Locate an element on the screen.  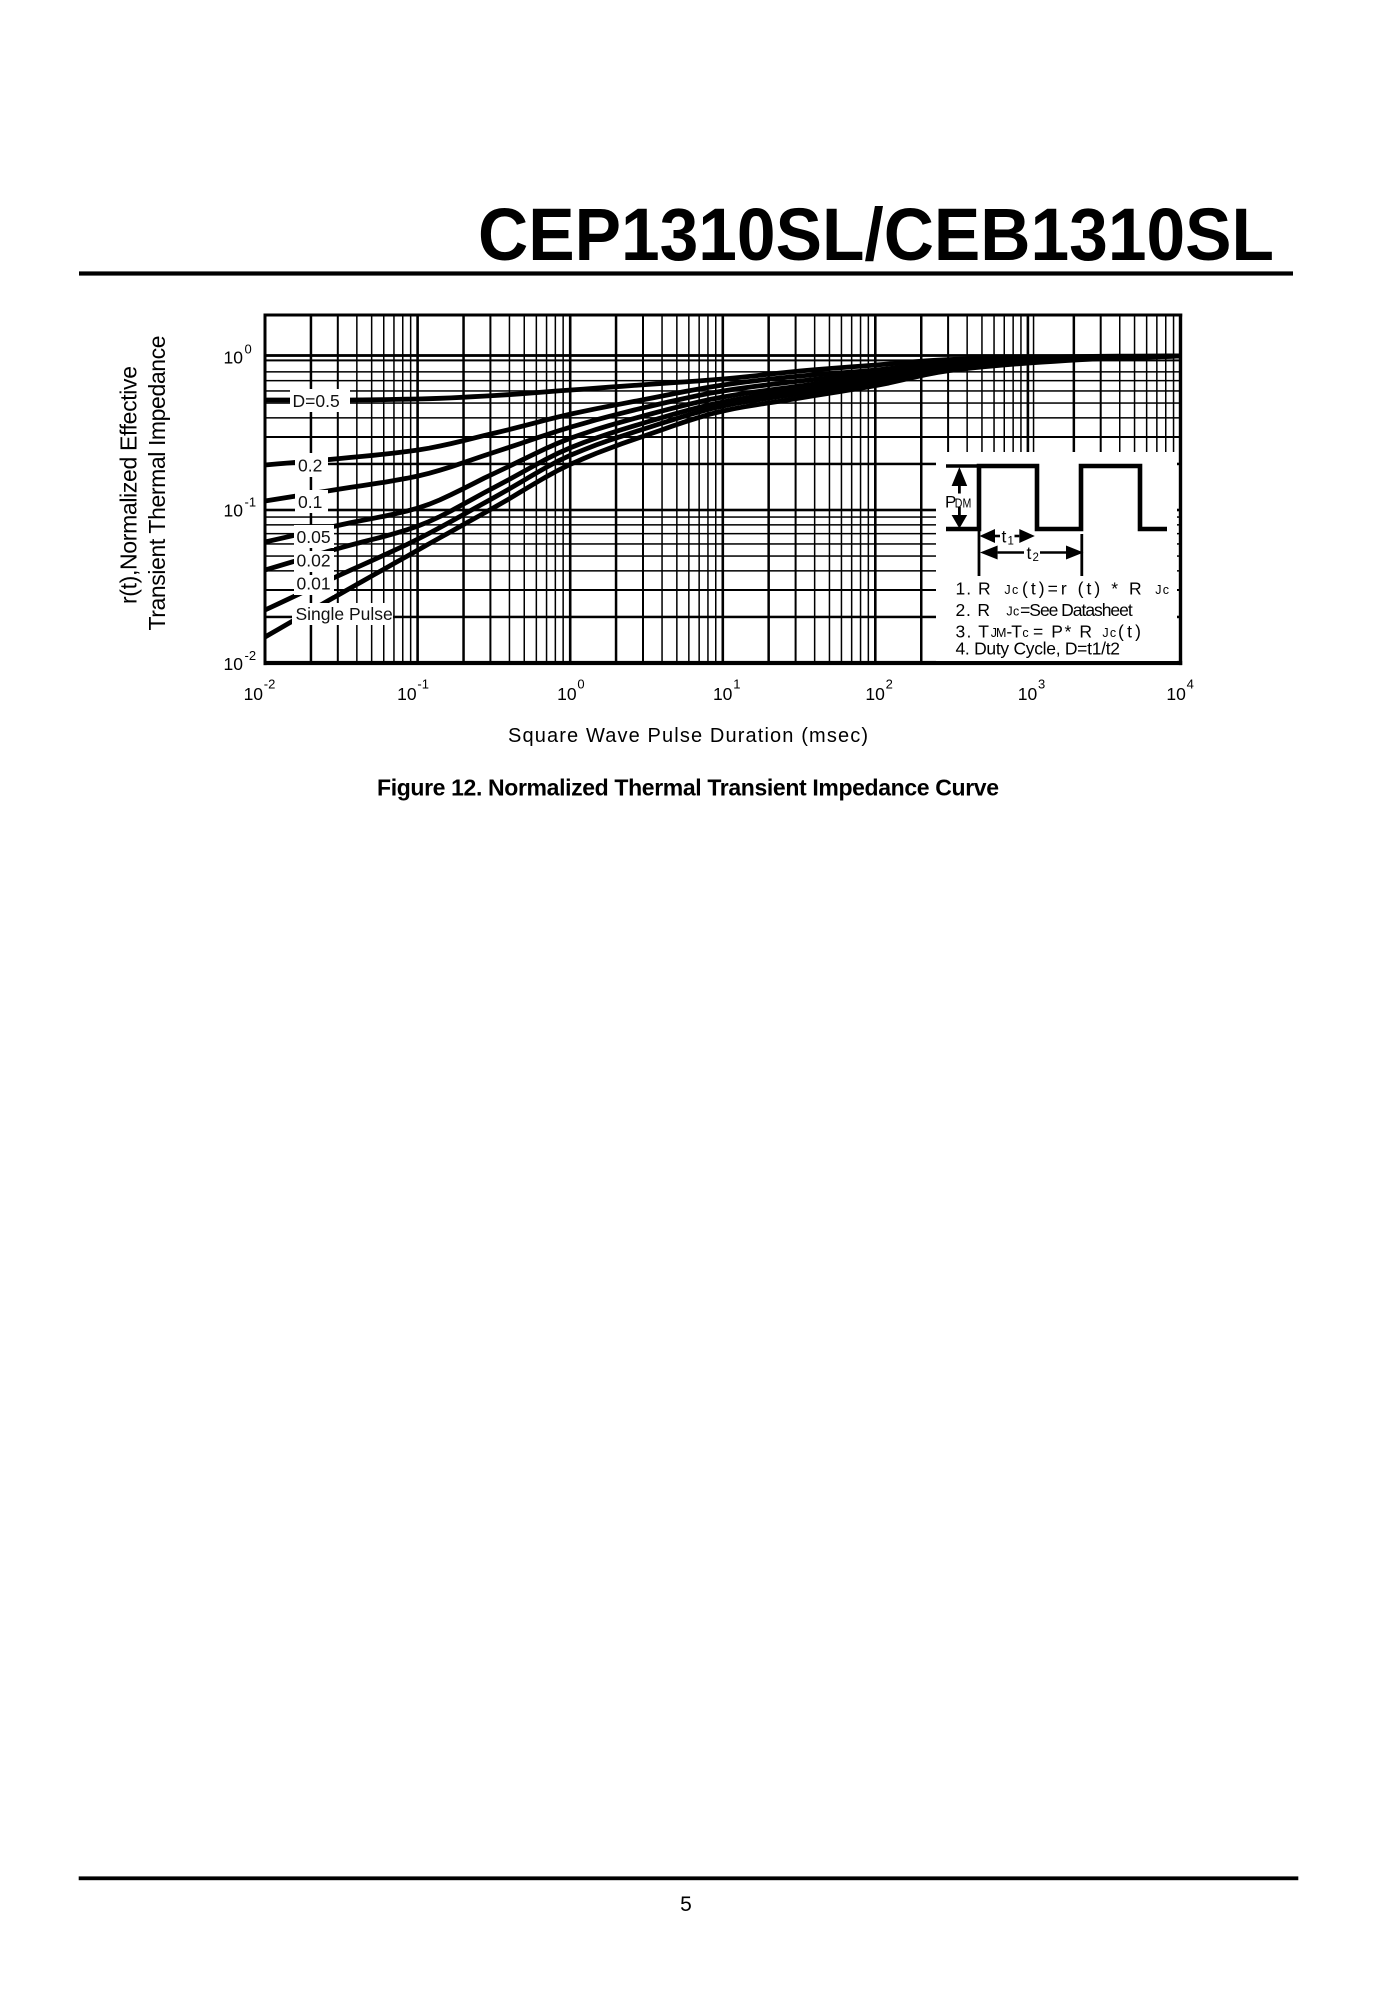
svg-text: P is located at coordinates (950, 502).